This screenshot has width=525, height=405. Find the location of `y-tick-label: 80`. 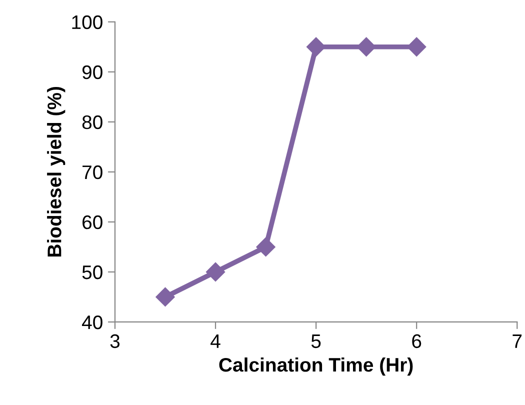

y-tick-label: 80 is located at coordinates (92, 122).